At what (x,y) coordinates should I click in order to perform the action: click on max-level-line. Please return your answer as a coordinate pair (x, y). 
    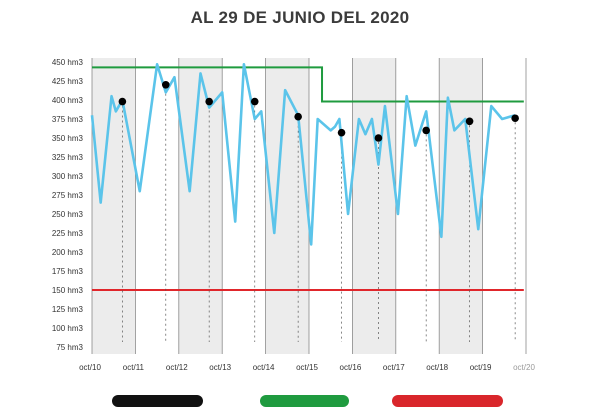
    Looking at the image, I should click on (308, 84).